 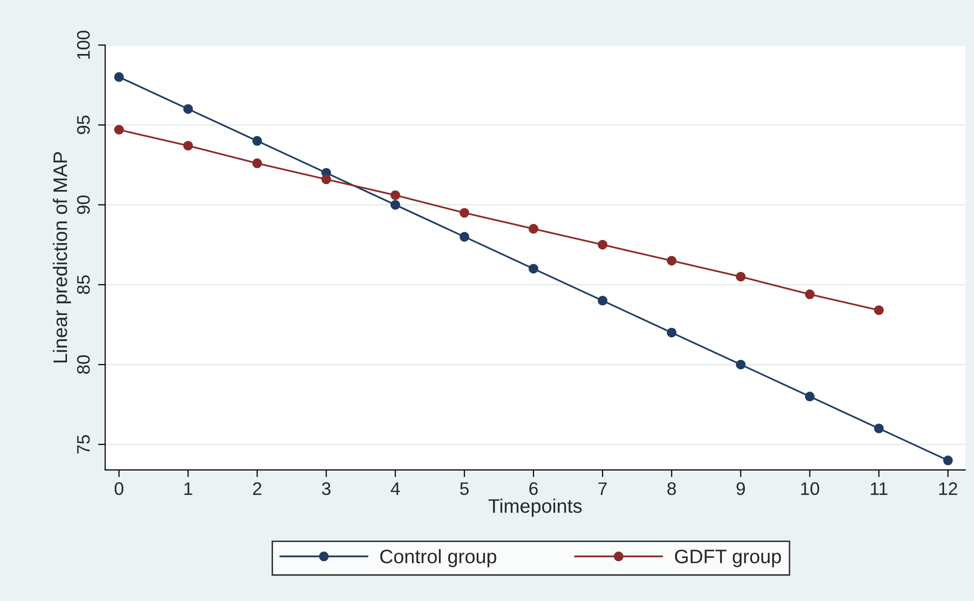 What do you see at coordinates (83, 364) in the screenshot?
I see `y-tick-label: 80` at bounding box center [83, 364].